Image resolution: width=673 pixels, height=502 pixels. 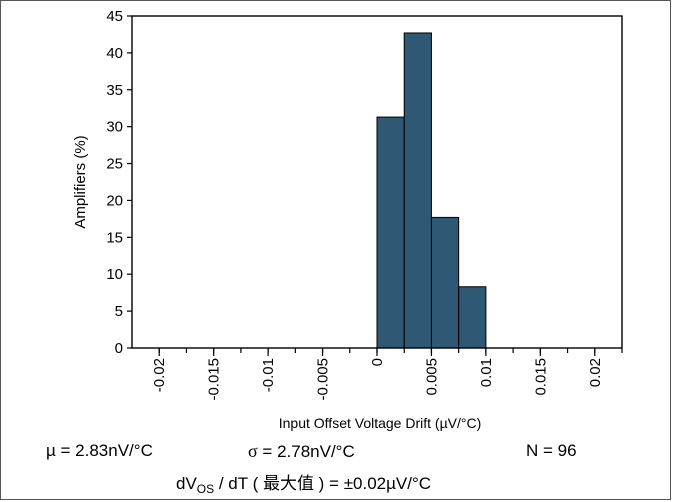 I want to click on x-tick-label-7: 0.015, so click(x=540, y=377).